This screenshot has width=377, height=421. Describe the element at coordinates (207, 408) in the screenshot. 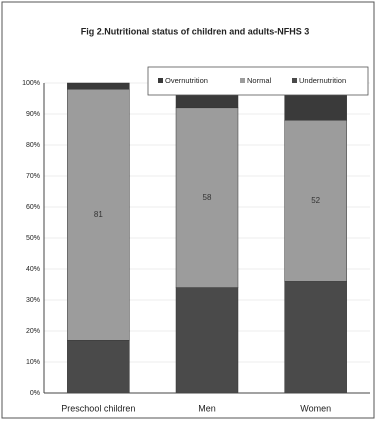

I see `x-tick-label: Men` at that location.